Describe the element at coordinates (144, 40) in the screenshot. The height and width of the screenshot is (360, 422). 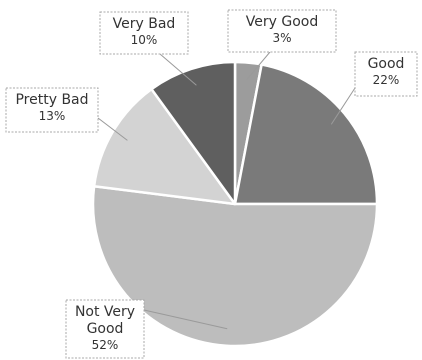
I see `slice-percent: 10%` at that location.